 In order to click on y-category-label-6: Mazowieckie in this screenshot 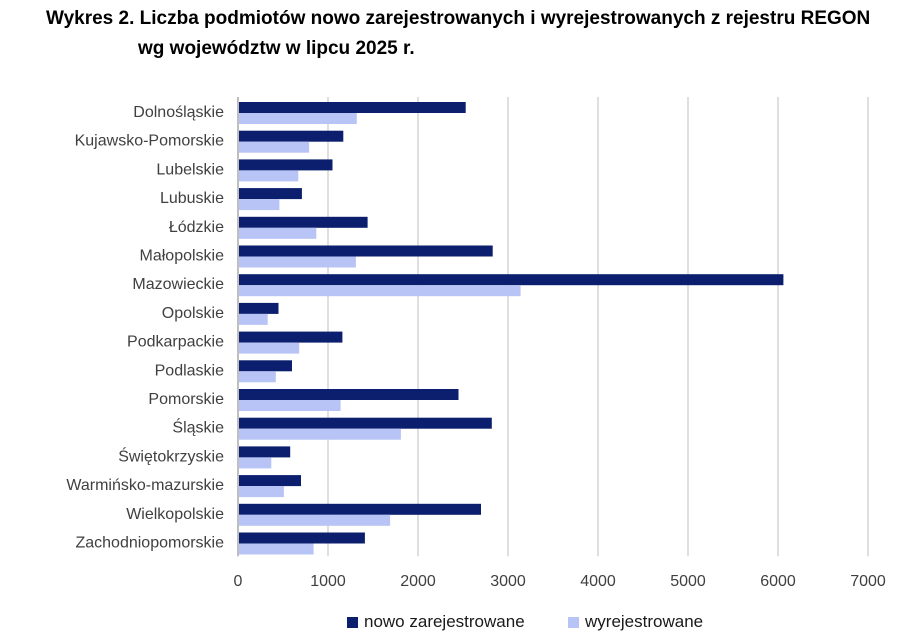, I will do `click(178, 284)`.